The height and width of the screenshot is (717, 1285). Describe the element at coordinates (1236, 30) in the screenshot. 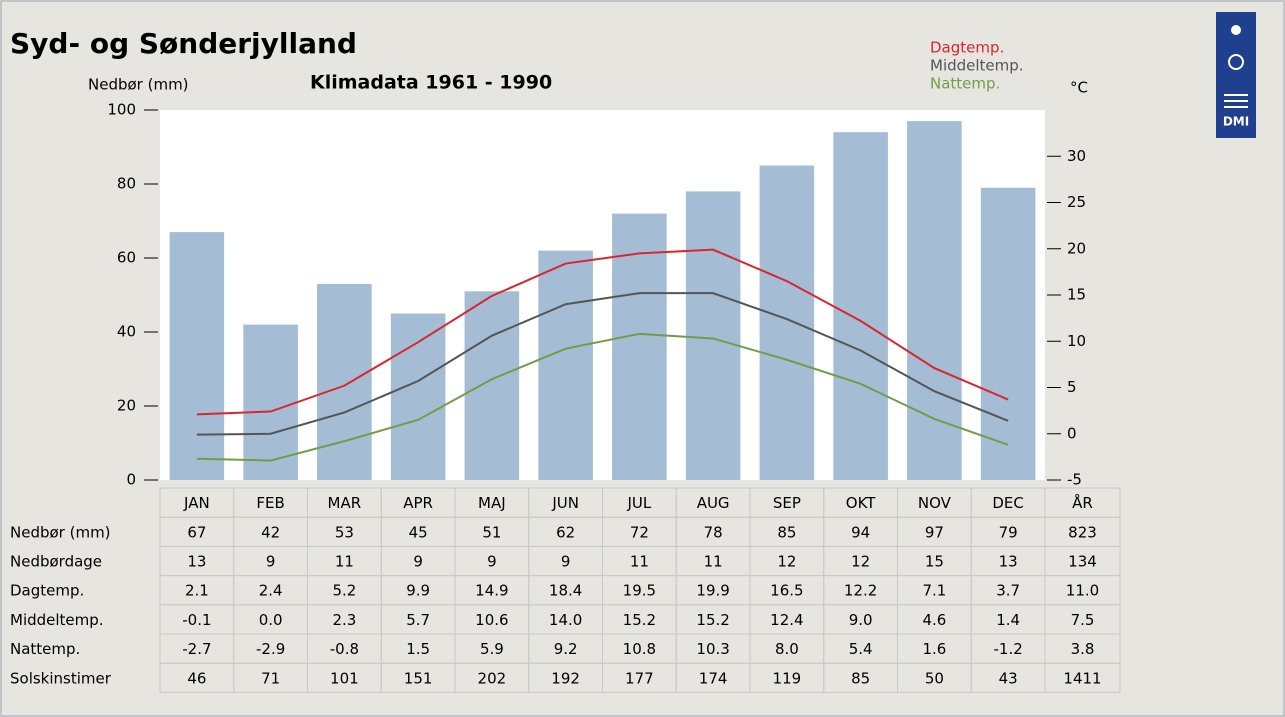

I see `logo-crown` at that location.